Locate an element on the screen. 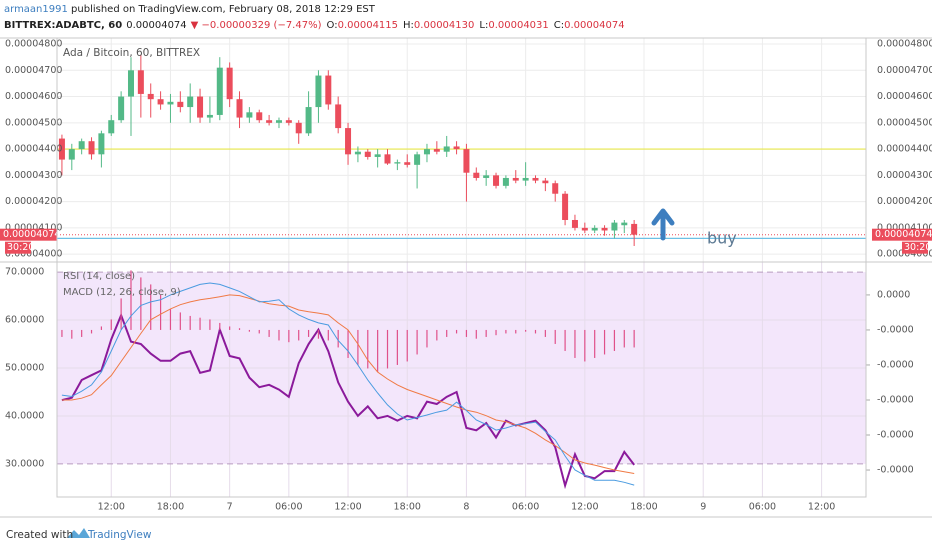  y-tick-label: 50.0000 is located at coordinates (24, 367).